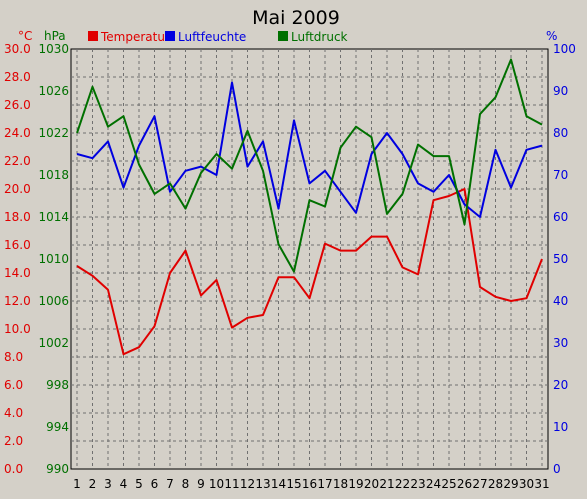 This screenshot has height=499, width=587. What do you see at coordinates (371, 484) in the screenshot?
I see `x-tick-label: 20` at bounding box center [371, 484].